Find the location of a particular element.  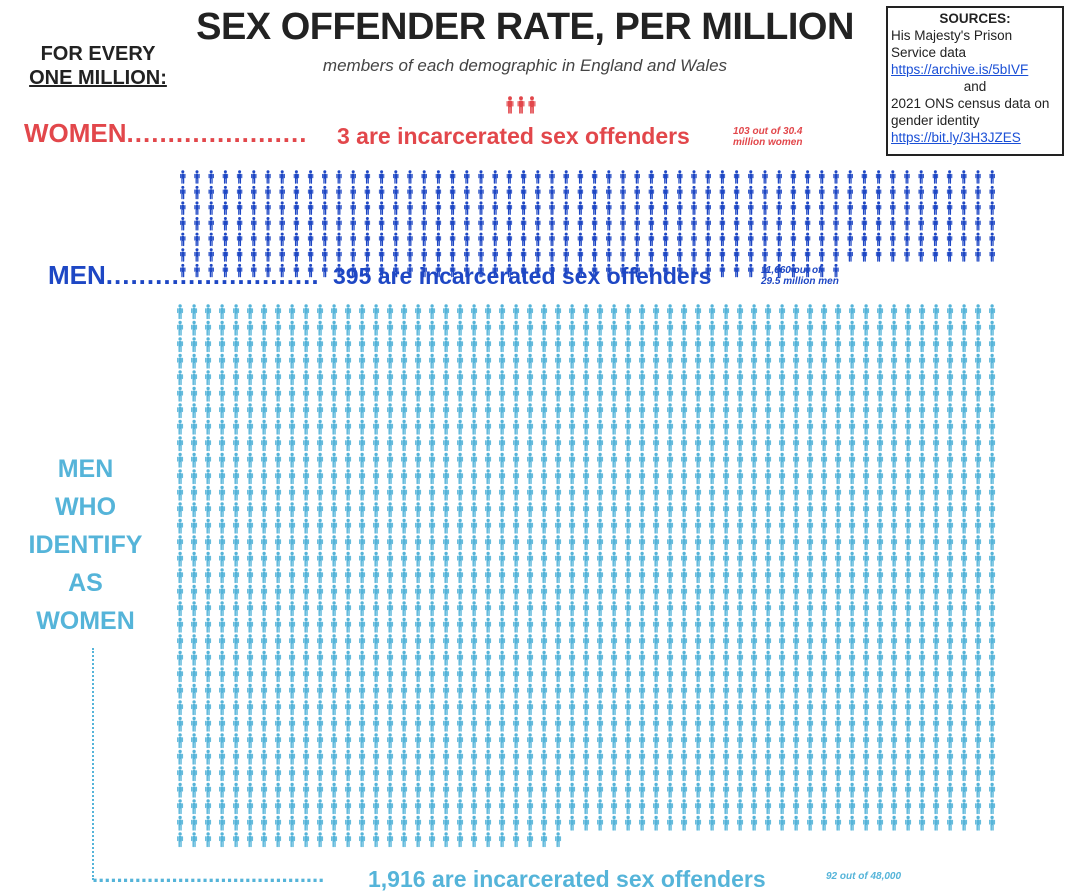

women-person-icon is located at coordinates (532, 105).